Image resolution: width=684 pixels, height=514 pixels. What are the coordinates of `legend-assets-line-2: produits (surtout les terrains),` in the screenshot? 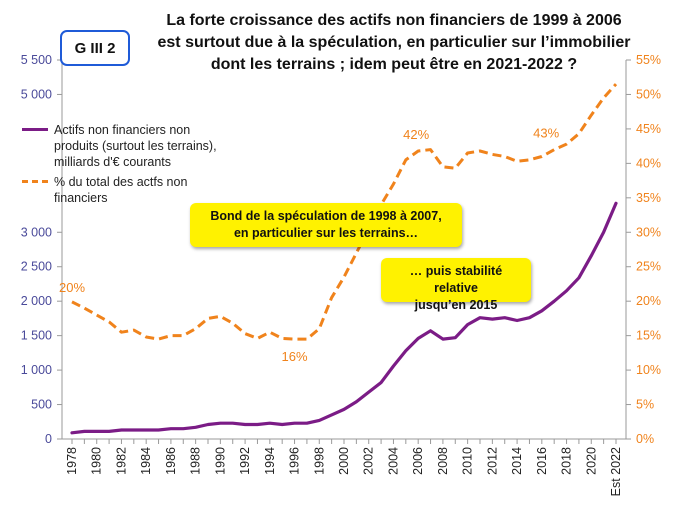 It's located at (135, 146).